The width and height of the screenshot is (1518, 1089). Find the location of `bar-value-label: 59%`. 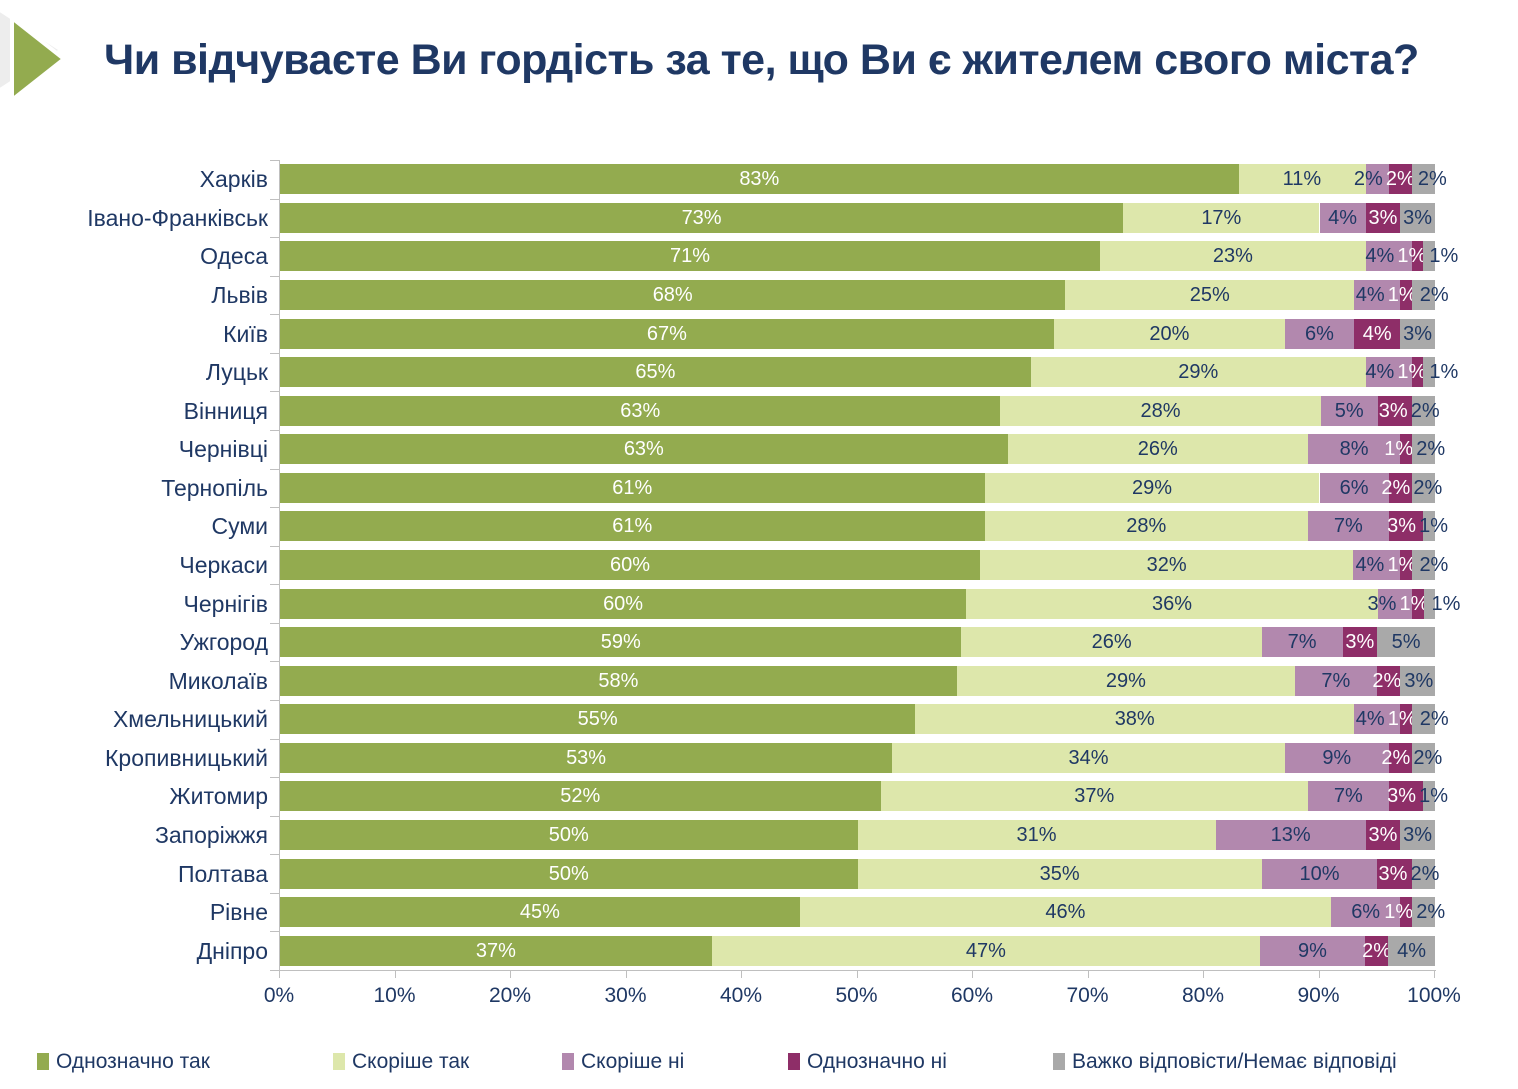

bar-value-label: 59% is located at coordinates (620, 642).